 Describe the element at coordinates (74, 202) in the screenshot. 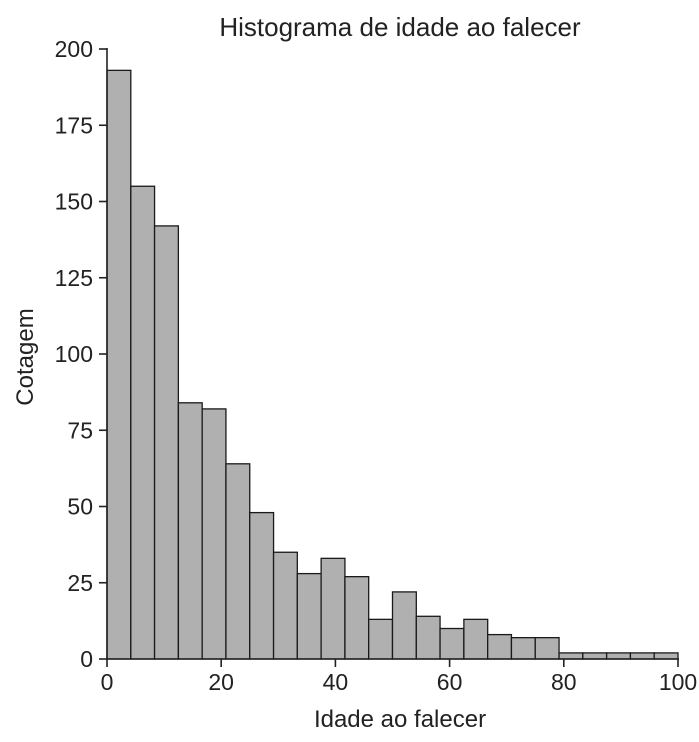

I see `y-tick-label-6: 150` at that location.